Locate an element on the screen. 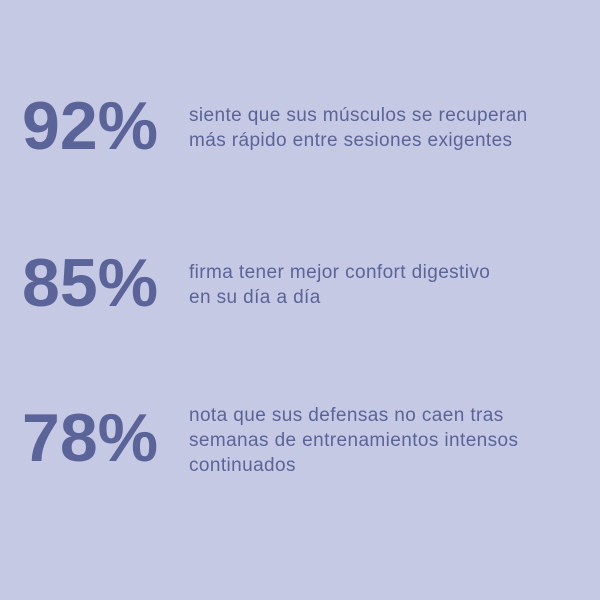  description-line: semanas de entrenamientos intensos is located at coordinates (354, 440).